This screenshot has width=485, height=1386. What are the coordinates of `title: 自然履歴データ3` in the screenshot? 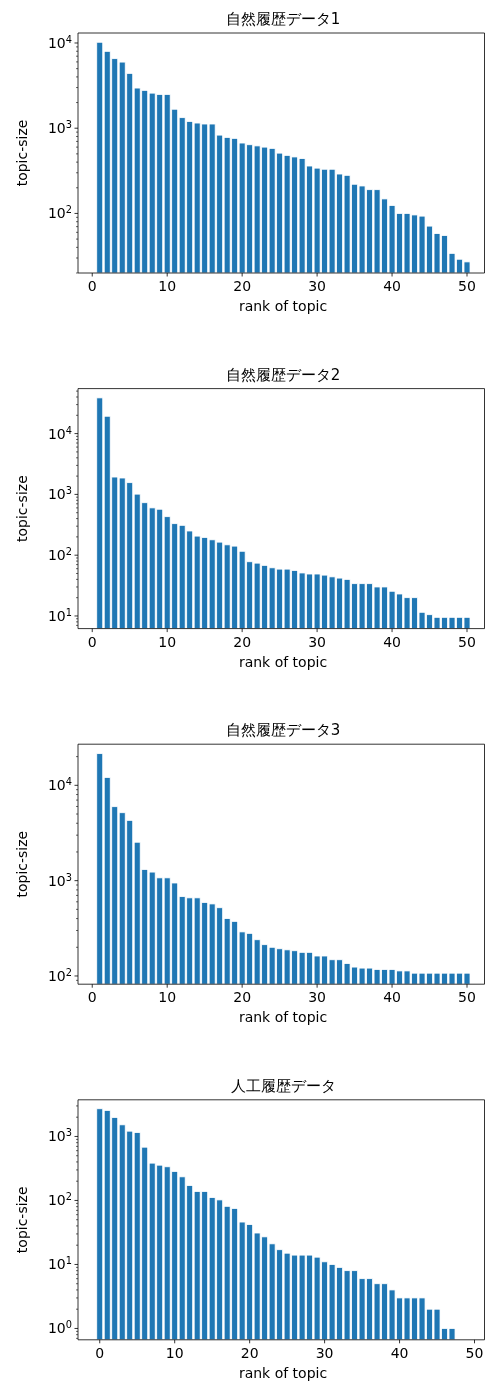 It's located at (283, 730).